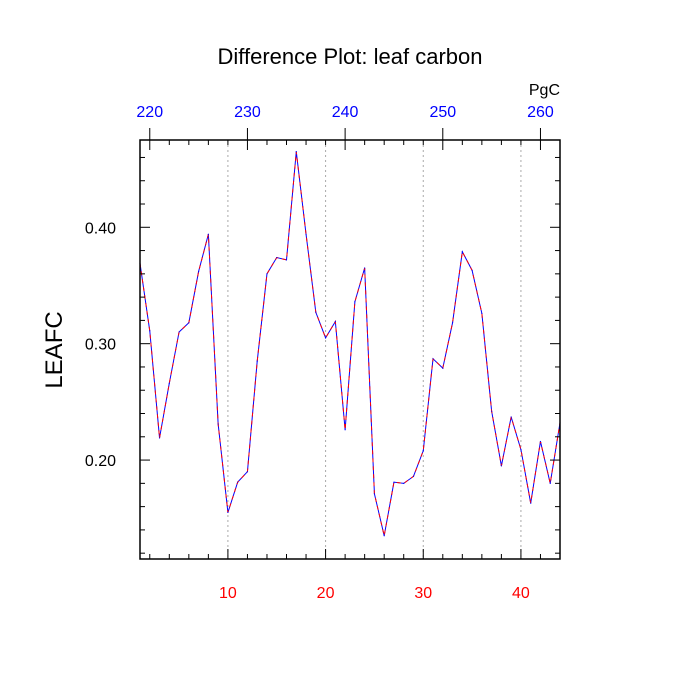  I want to click on y-tick-label: 0.20, so click(100, 461).